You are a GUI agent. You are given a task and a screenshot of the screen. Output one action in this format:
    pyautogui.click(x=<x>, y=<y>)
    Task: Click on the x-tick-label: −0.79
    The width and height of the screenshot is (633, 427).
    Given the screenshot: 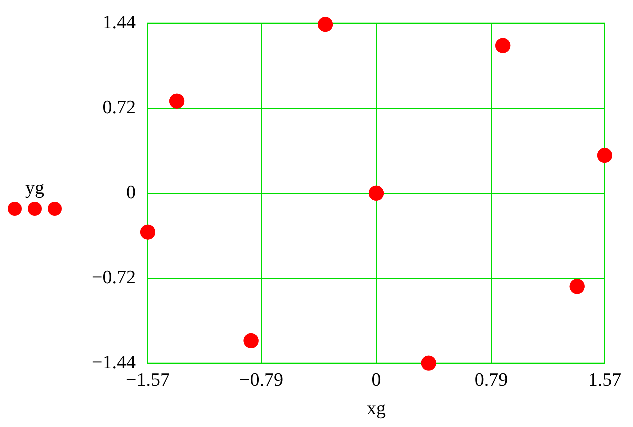 What is the action you would take?
    pyautogui.click(x=262, y=380)
    